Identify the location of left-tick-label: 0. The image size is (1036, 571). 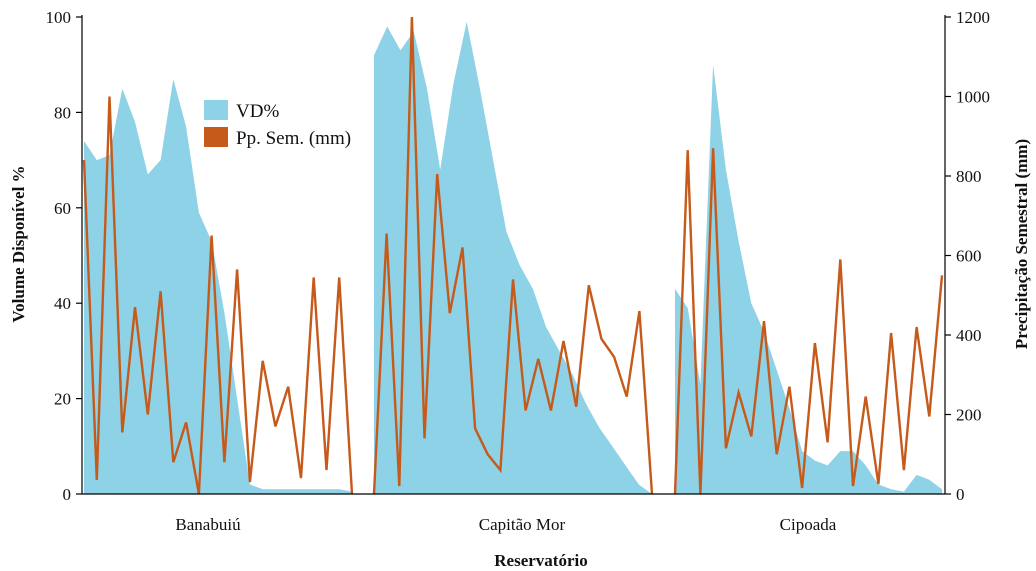
(67, 494).